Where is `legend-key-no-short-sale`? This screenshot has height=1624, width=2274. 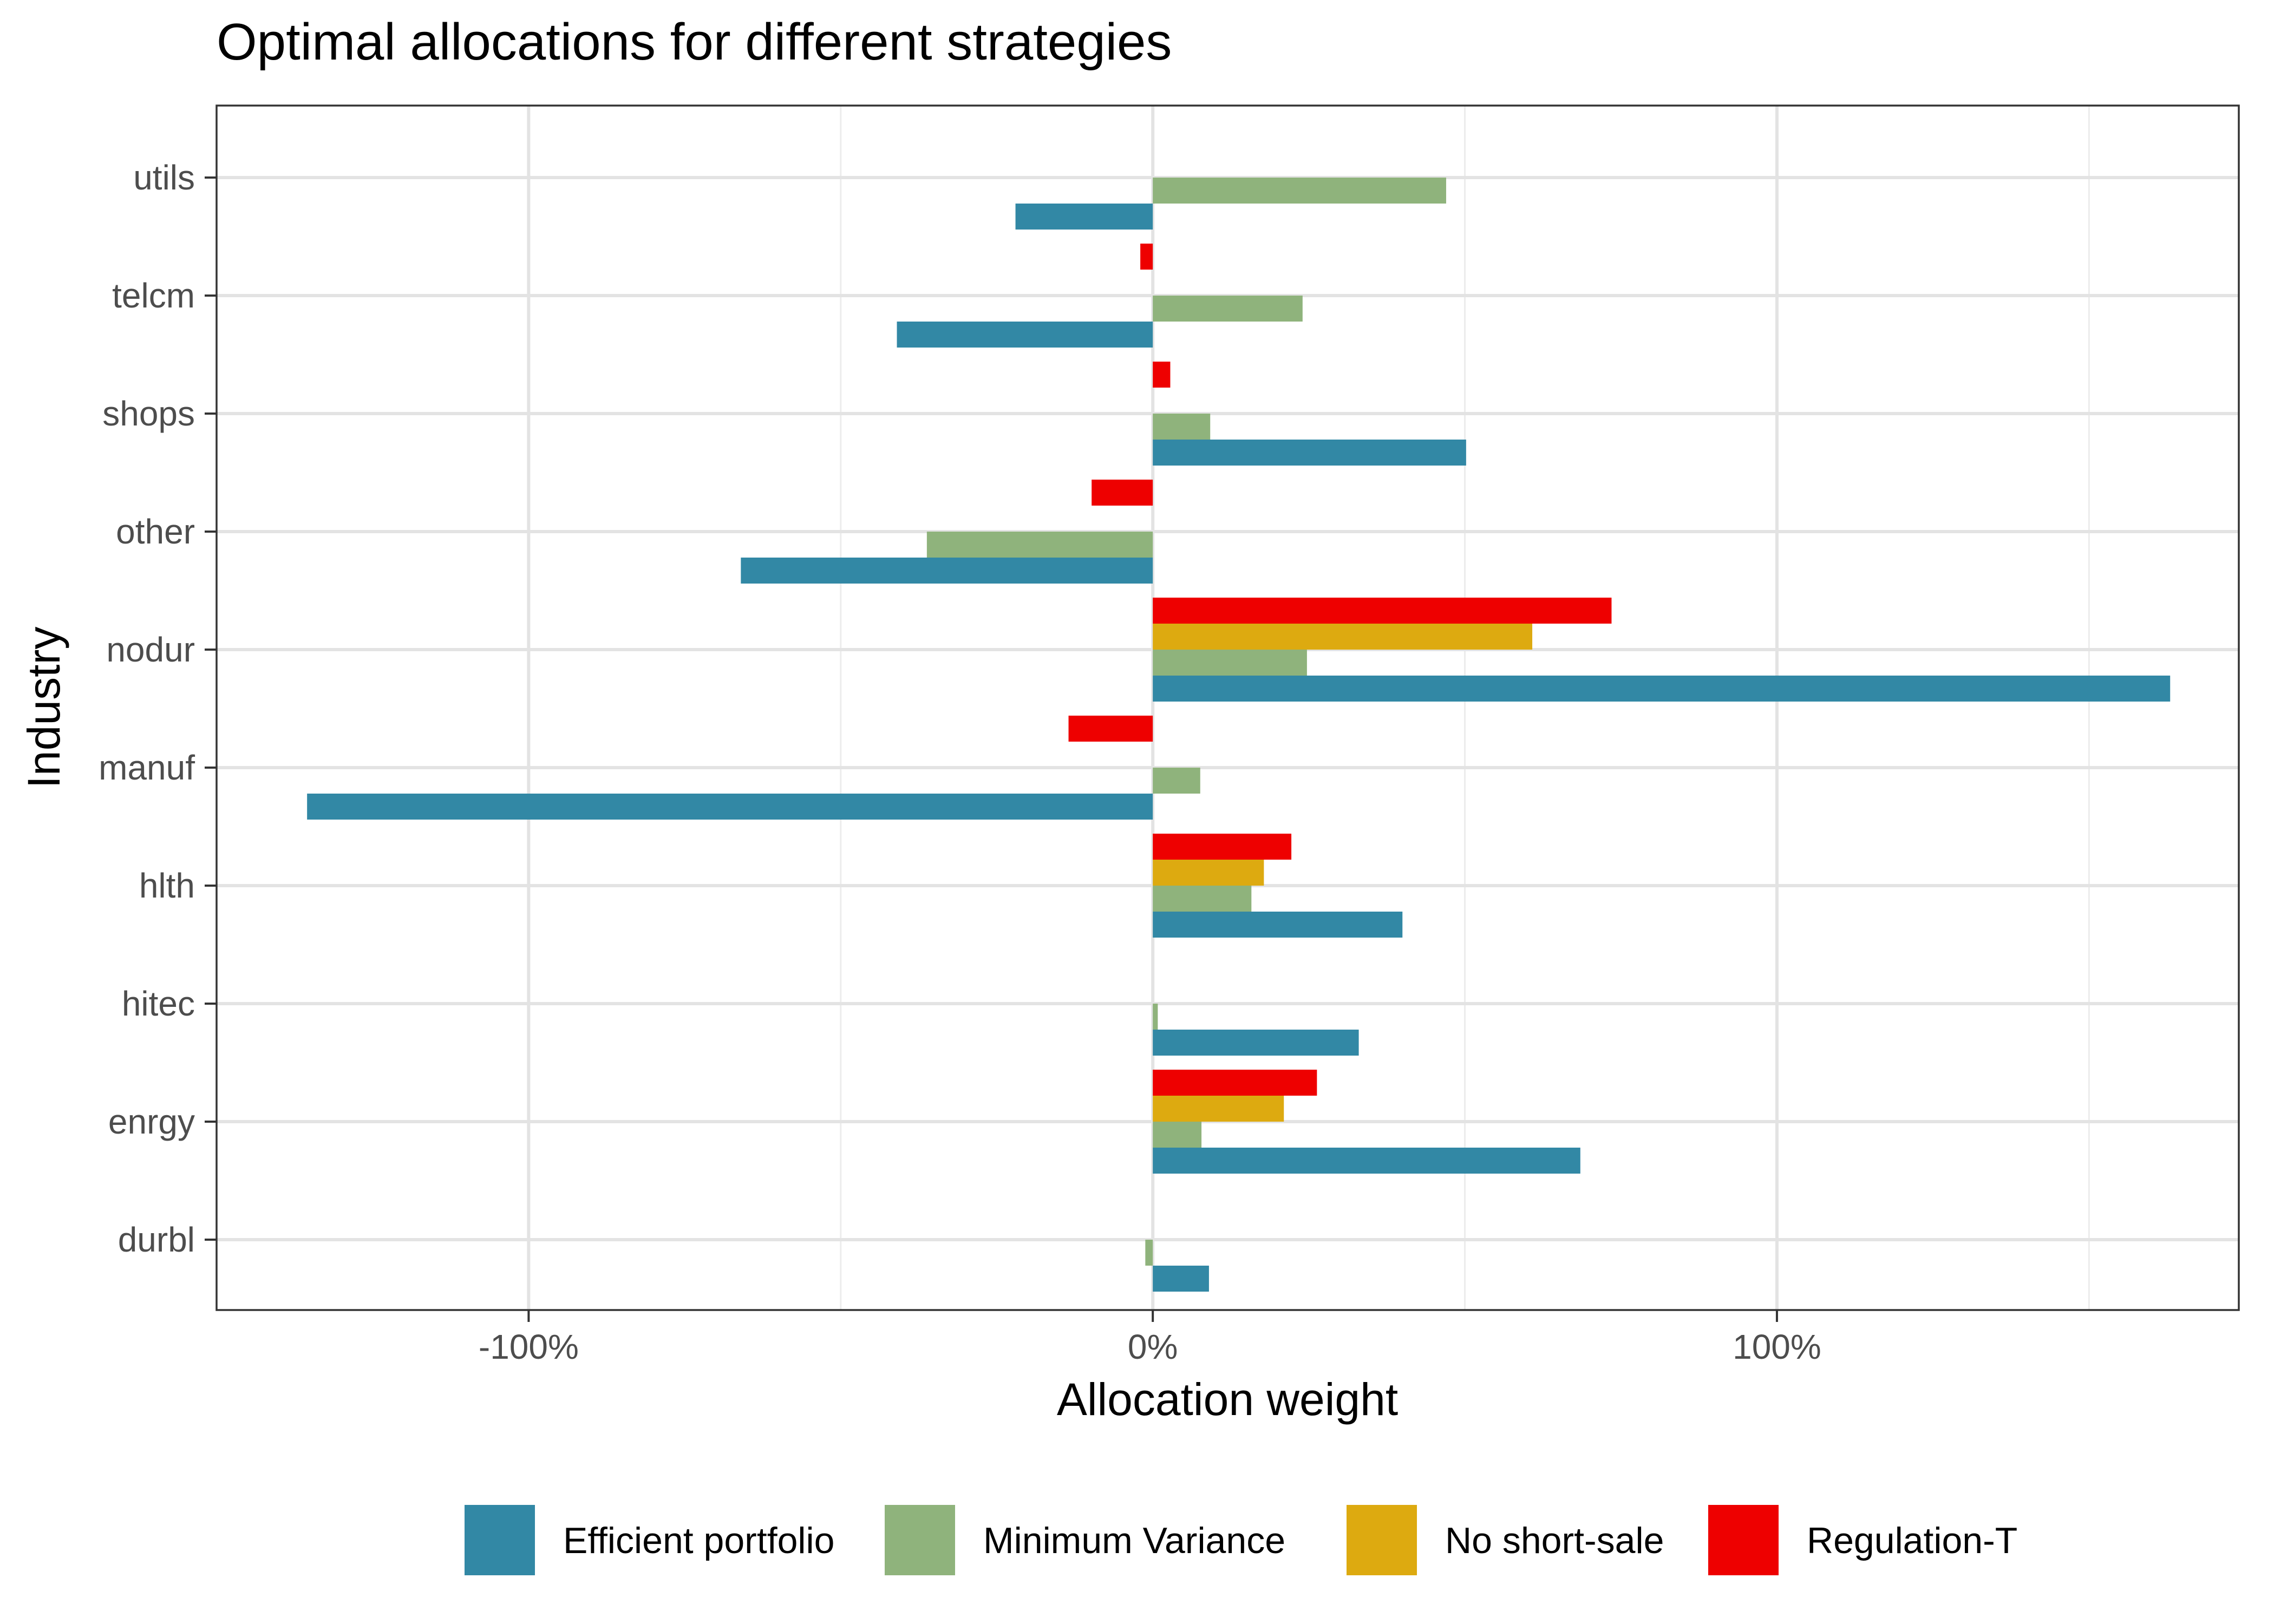
legend-key-no-short-sale is located at coordinates (1382, 1540).